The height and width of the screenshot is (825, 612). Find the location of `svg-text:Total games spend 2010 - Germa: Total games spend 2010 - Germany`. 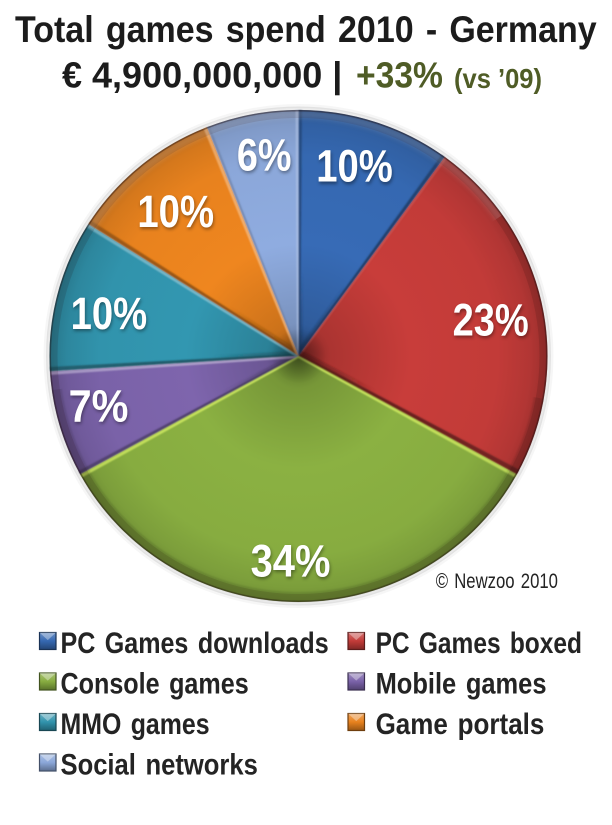

svg-text:Total games spend 2010 - Germa: Total games spend 2010 - Germany is located at coordinates (306, 30).